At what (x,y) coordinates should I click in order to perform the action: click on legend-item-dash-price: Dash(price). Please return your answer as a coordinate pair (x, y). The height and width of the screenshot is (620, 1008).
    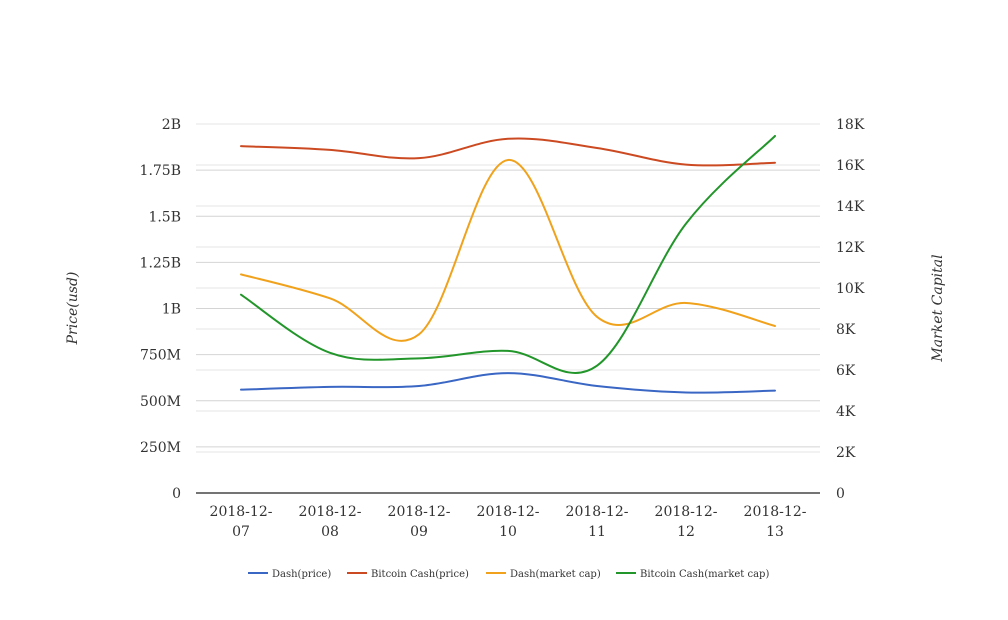
    Looking at the image, I should click on (289, 574).